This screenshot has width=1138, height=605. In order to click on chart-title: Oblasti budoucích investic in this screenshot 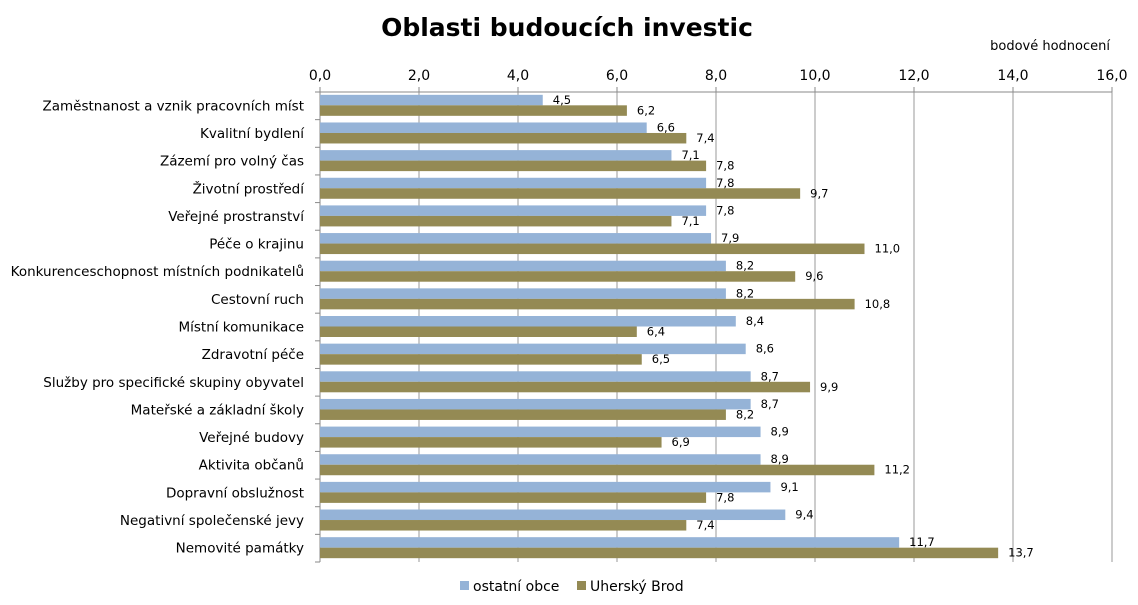, I will do `click(567, 27)`.